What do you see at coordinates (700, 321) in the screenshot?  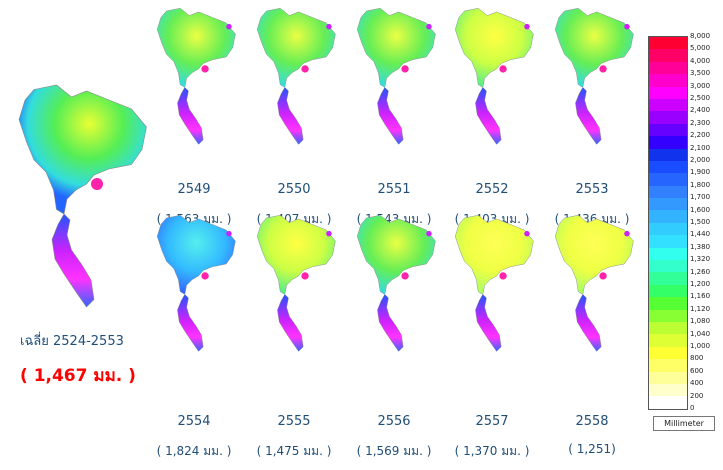 I see `legend-tick-label: 1,080` at bounding box center [700, 321].